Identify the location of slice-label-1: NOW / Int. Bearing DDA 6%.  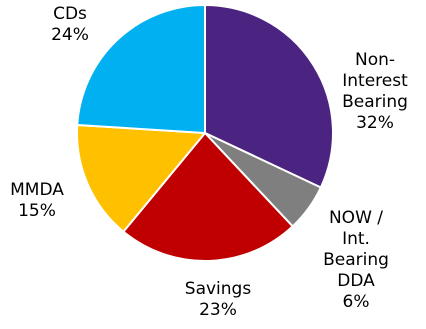
(356, 260).